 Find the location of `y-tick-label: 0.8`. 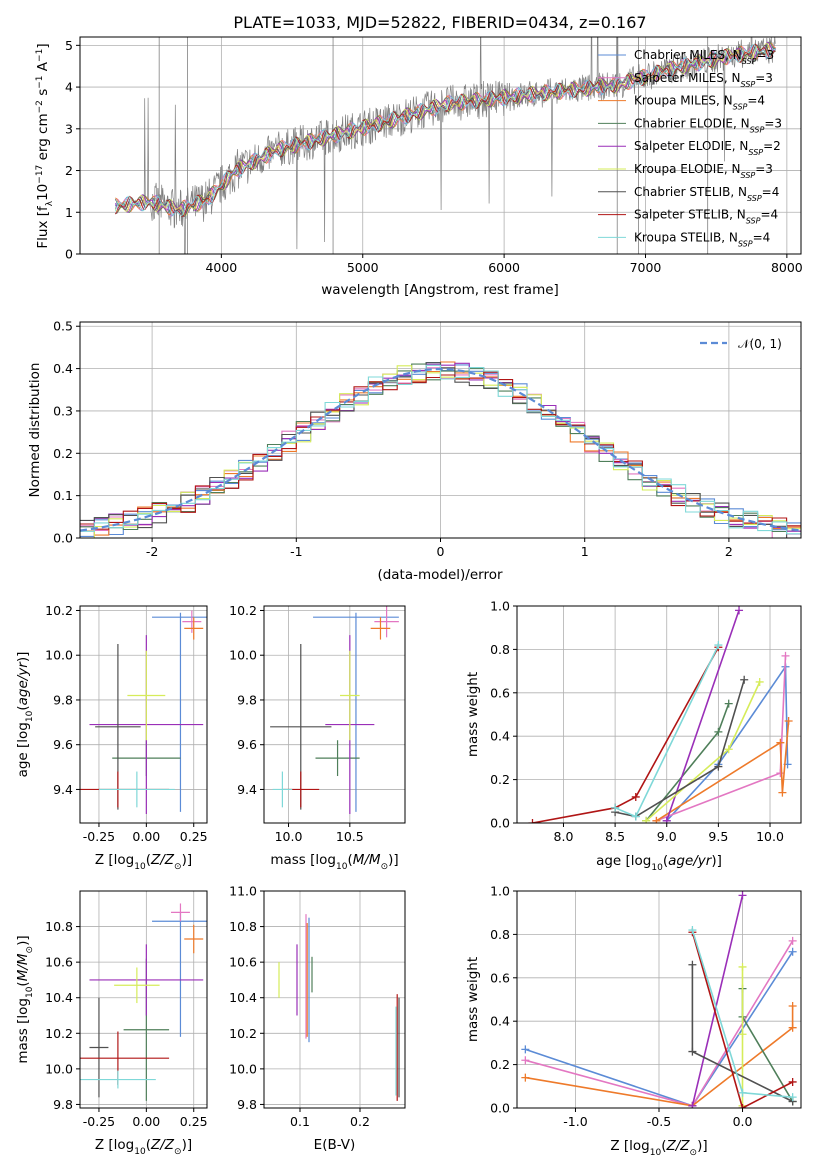

y-tick-label: 0.8 is located at coordinates (500, 934).